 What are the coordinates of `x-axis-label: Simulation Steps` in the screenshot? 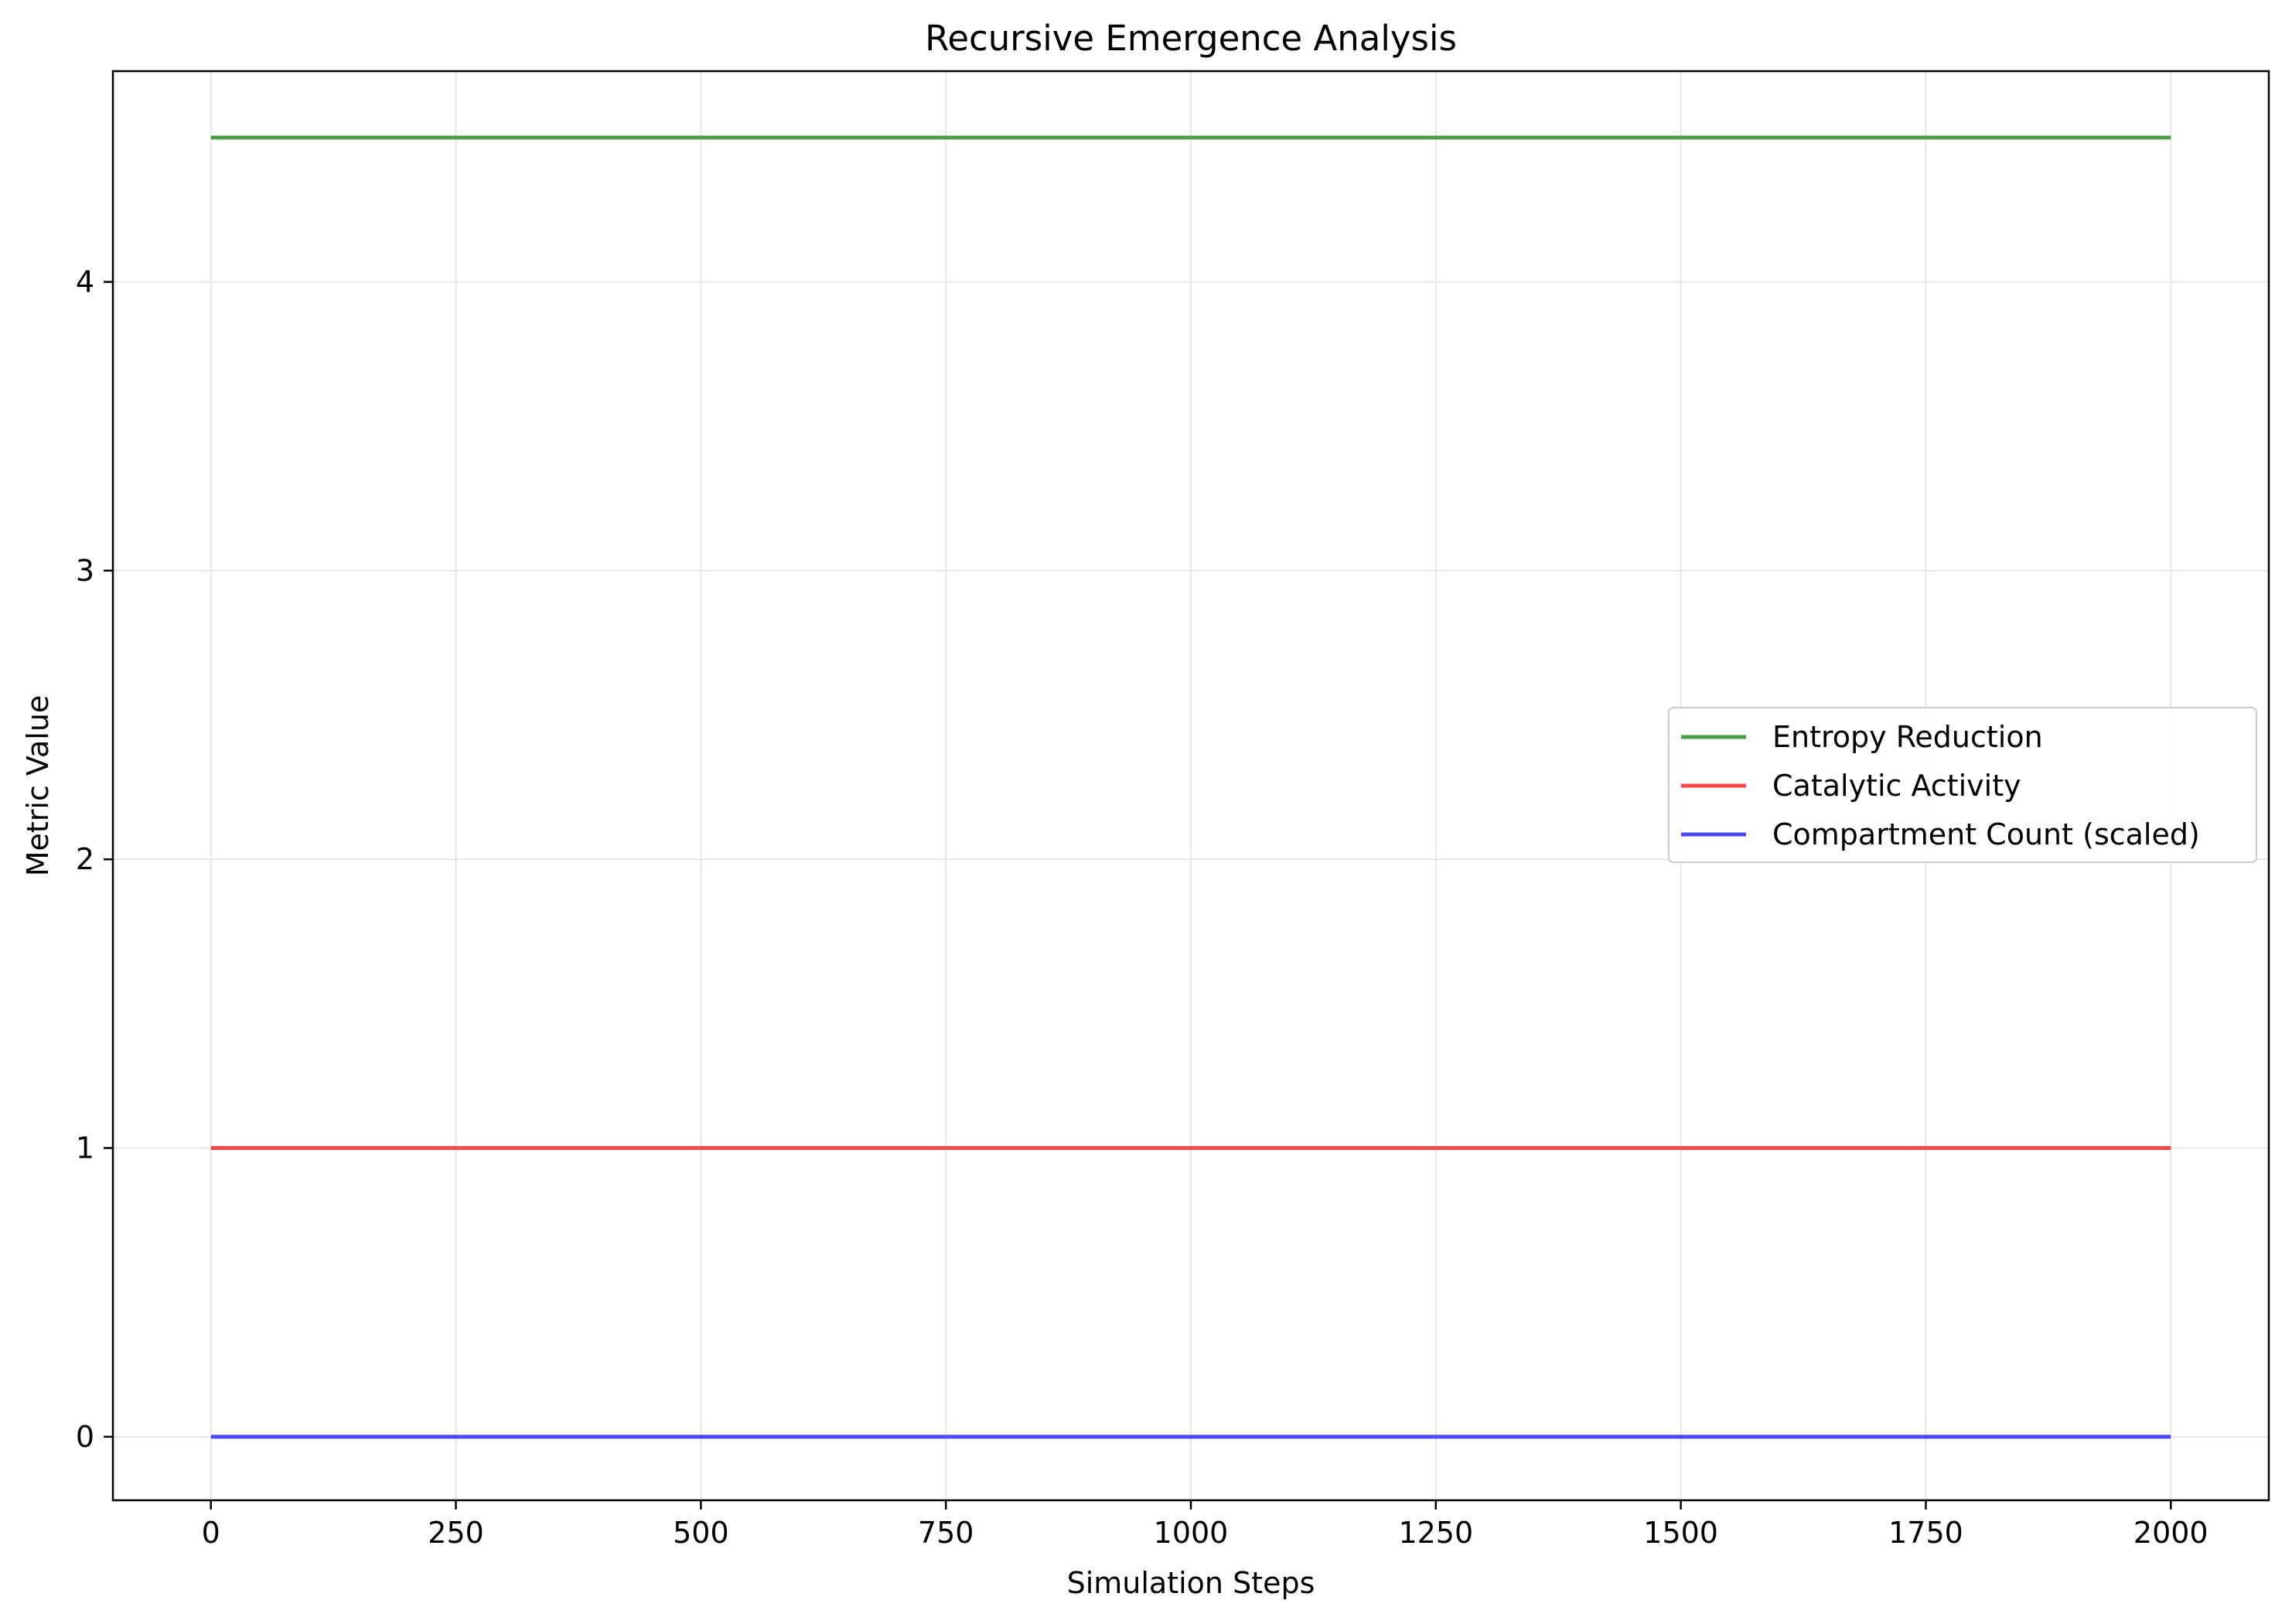 It's located at (1191, 1583).